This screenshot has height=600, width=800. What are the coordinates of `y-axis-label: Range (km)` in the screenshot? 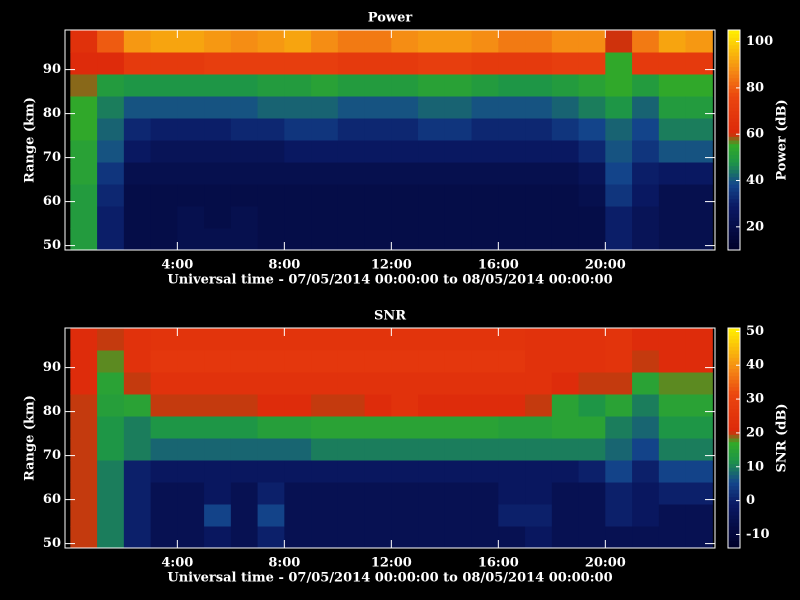 It's located at (30, 140).